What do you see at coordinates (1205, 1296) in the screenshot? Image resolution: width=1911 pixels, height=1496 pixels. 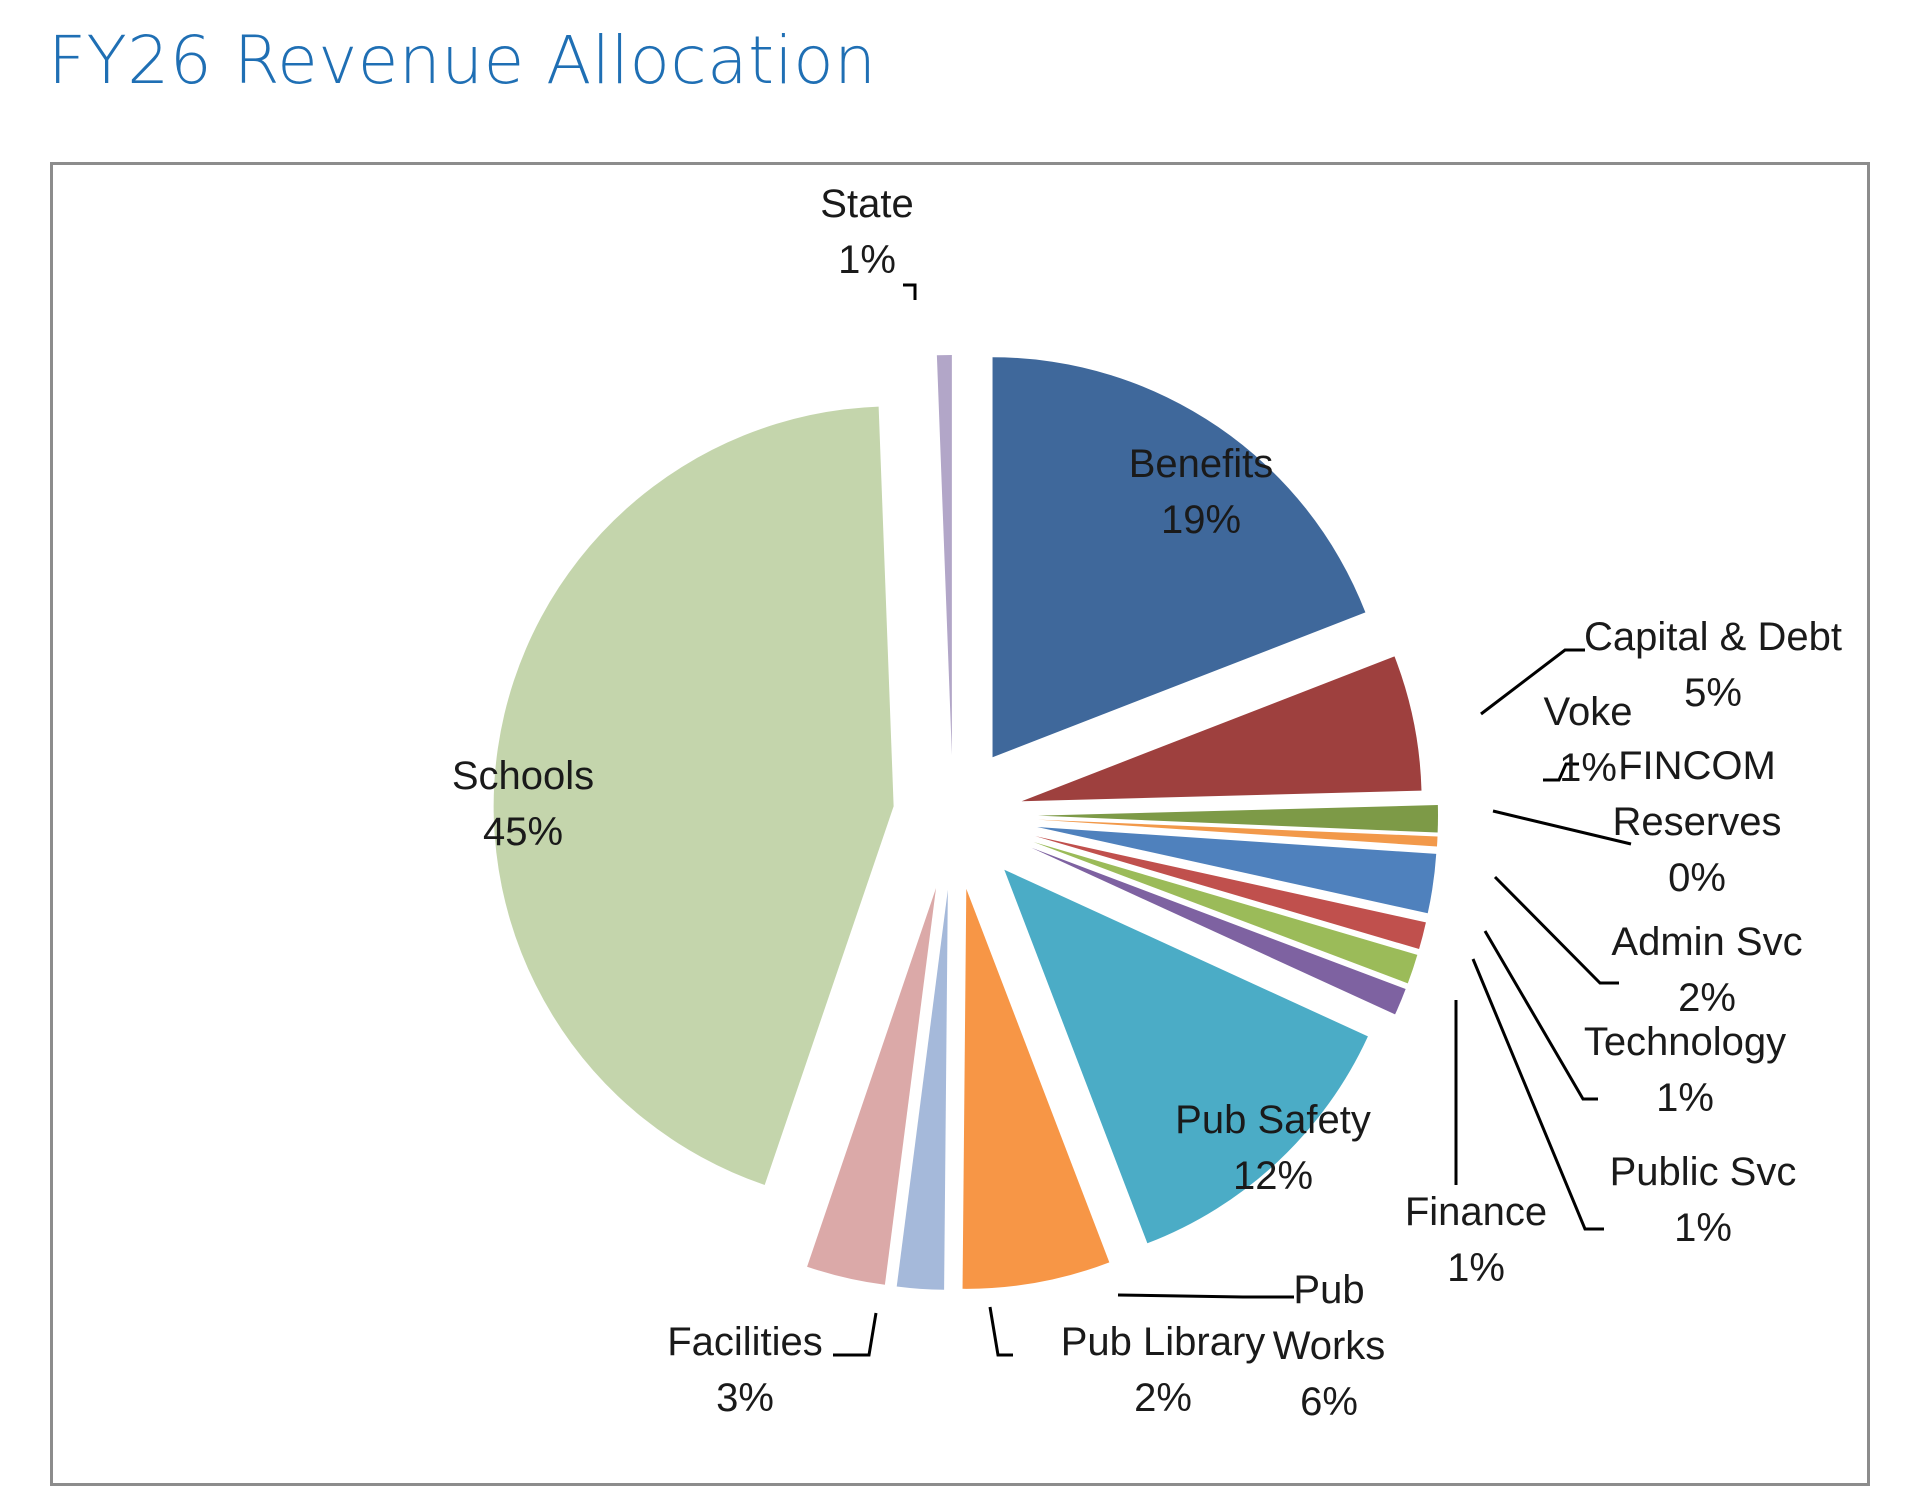 I see `leader-line-pub-works` at bounding box center [1205, 1296].